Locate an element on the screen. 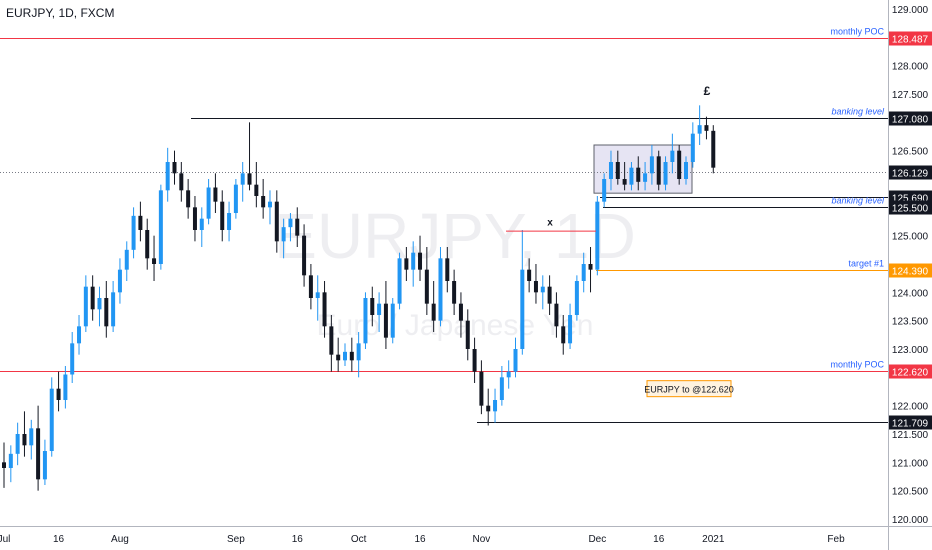 The width and height of the screenshot is (932, 550). price-tag-text: 121.709 is located at coordinates (910, 424).